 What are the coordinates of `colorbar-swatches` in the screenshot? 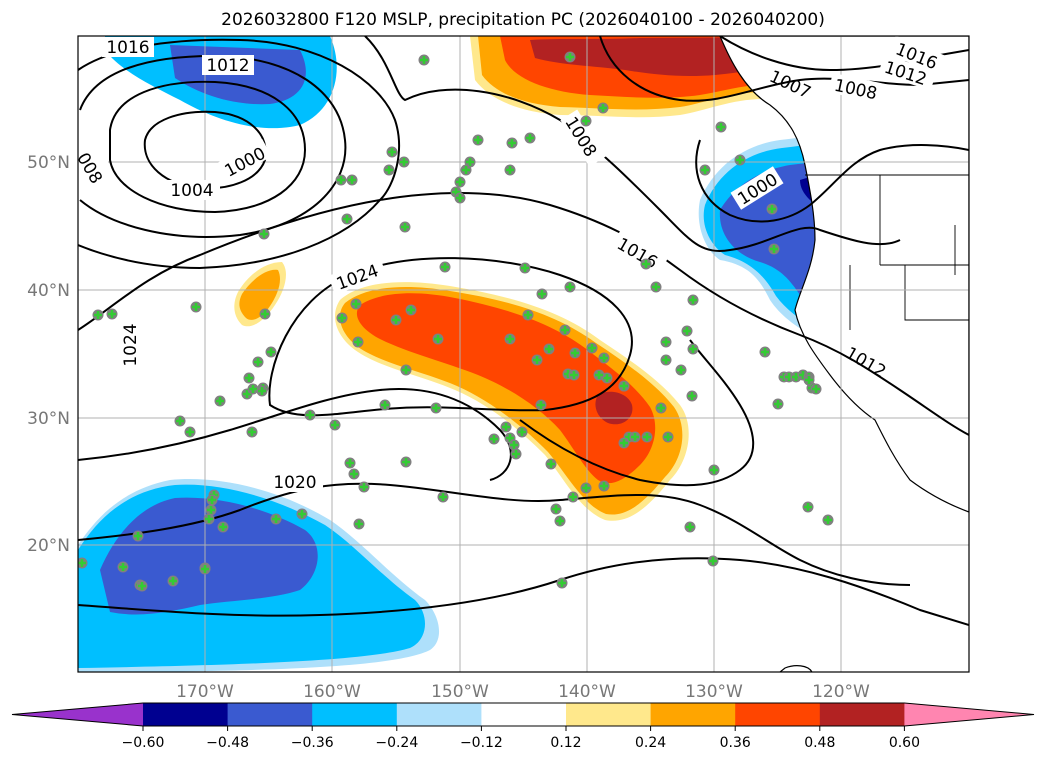 It's located at (523, 714).